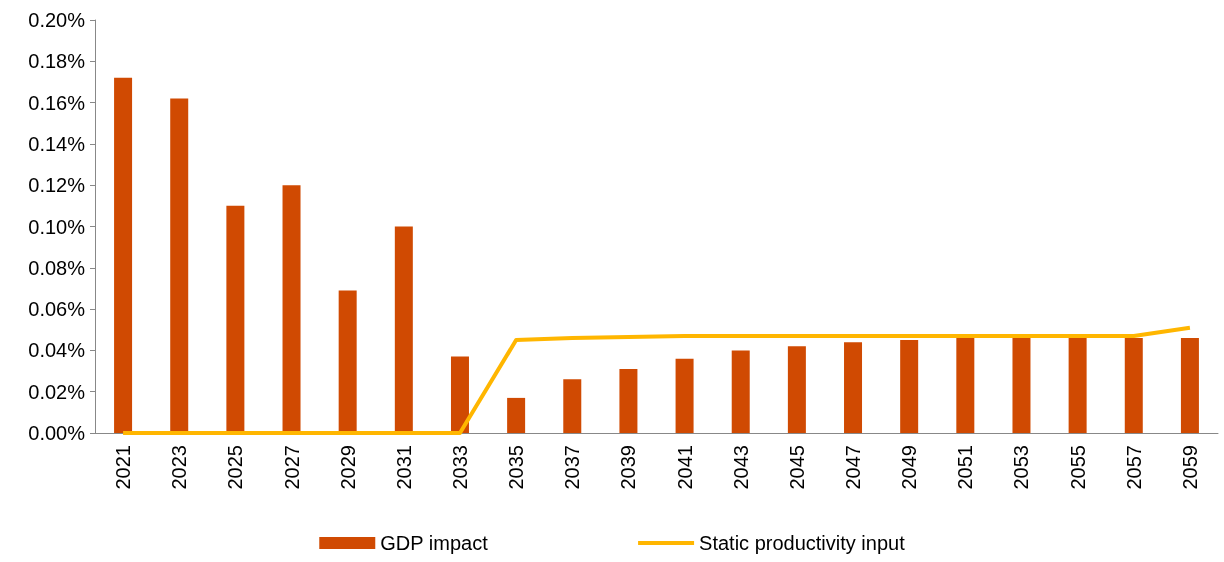 The width and height of the screenshot is (1224, 562). Describe the element at coordinates (57, 309) in the screenshot. I see `y-tick-label: 0.06%` at that location.